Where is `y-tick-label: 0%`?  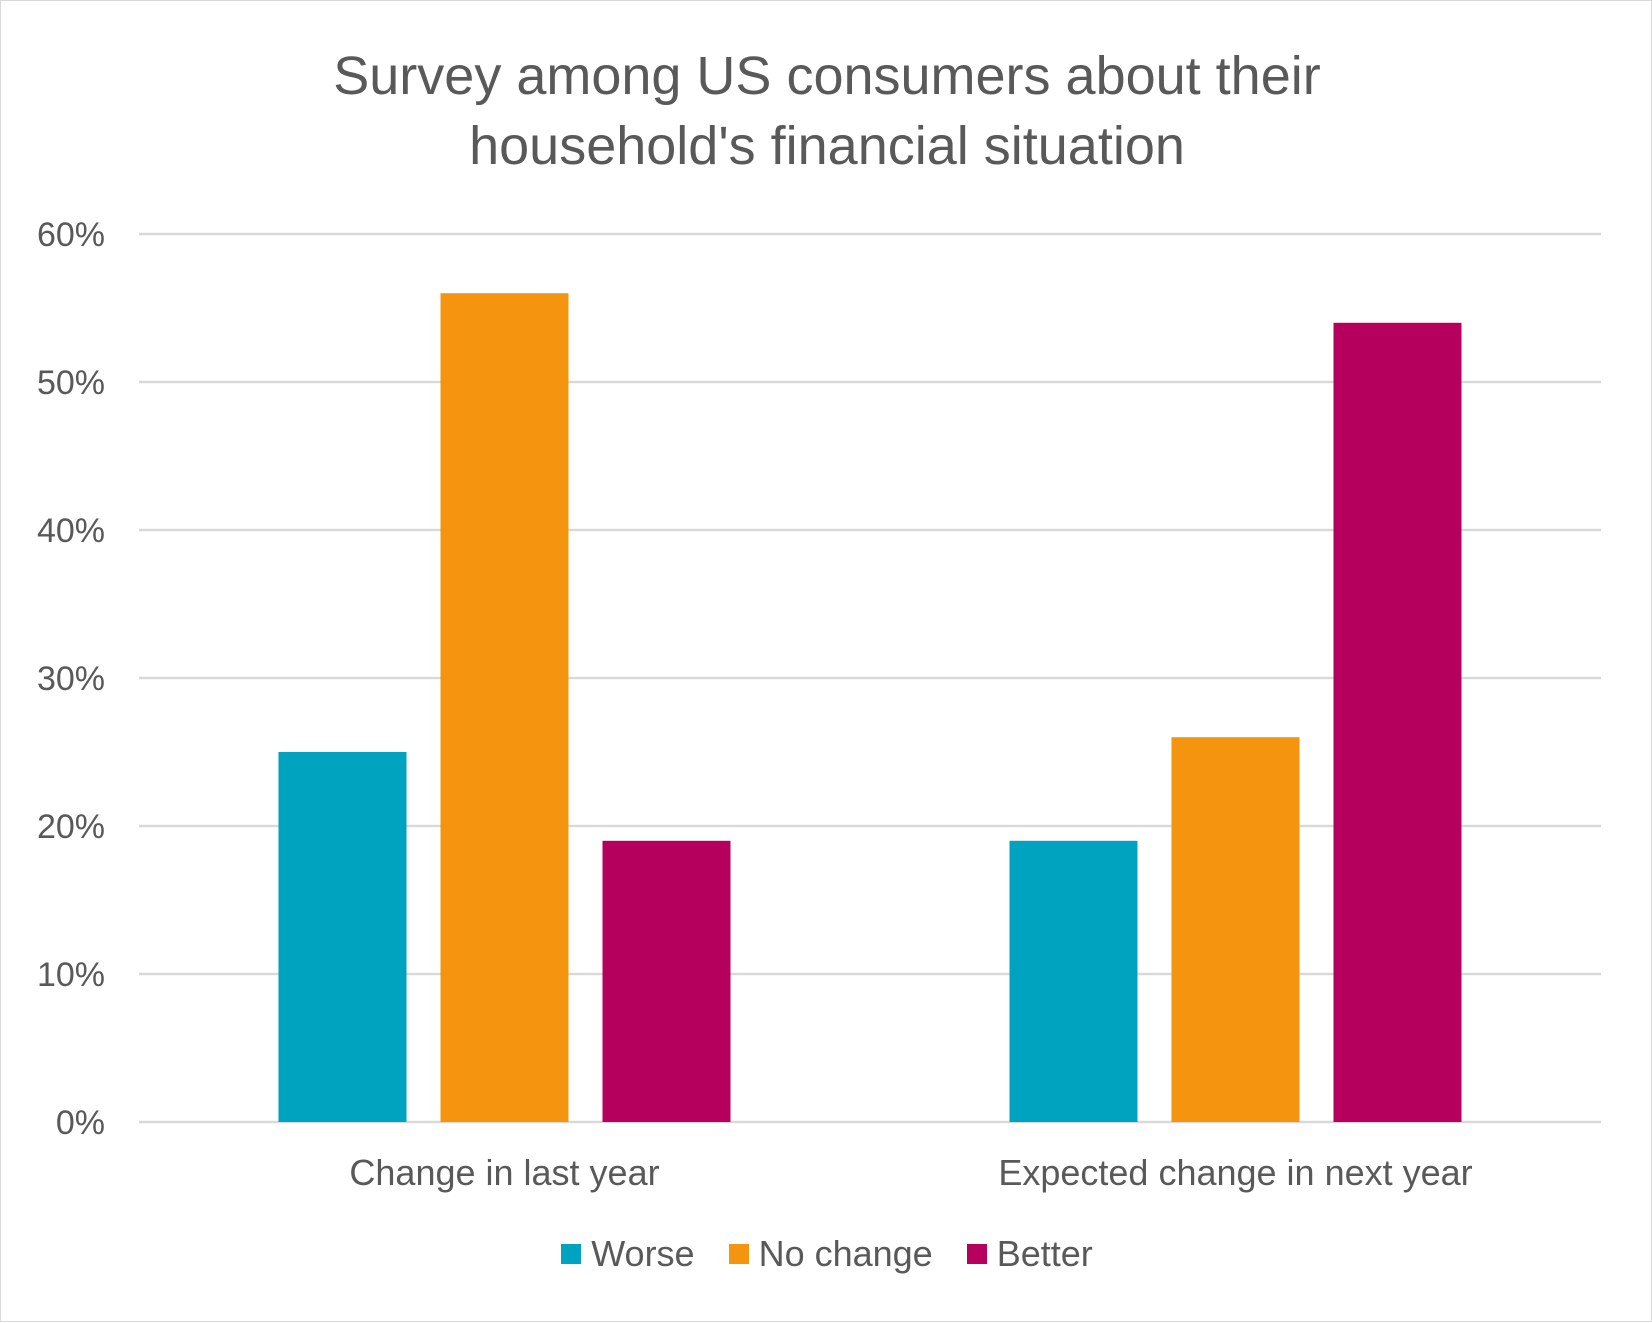
y-tick-label: 0% is located at coordinates (80, 1123).